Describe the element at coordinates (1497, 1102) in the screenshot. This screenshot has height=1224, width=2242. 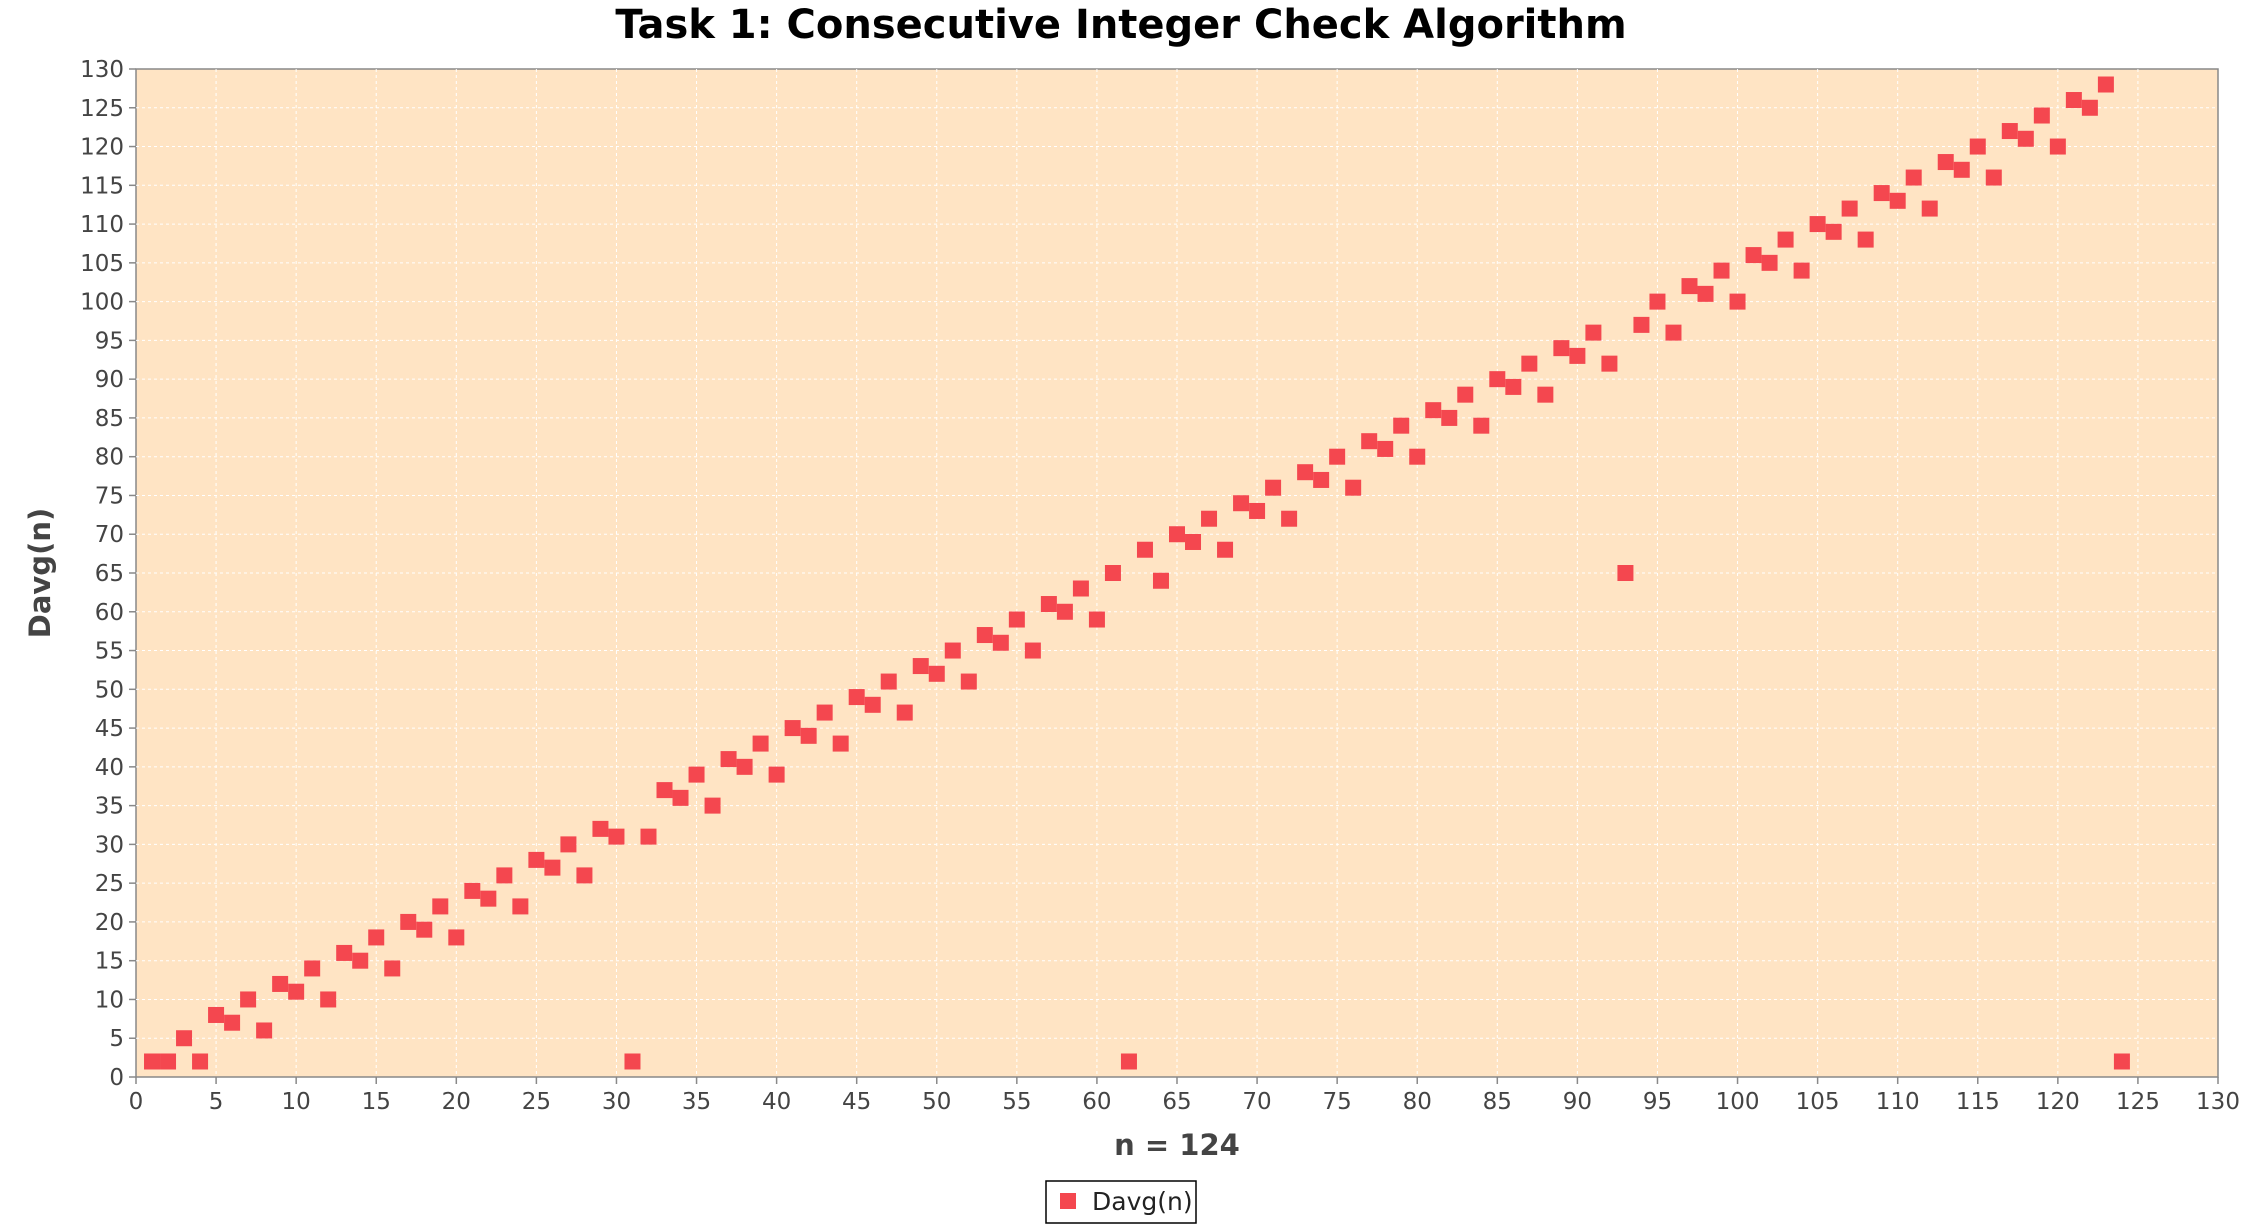
I see `x-tick-label: 85` at that location.